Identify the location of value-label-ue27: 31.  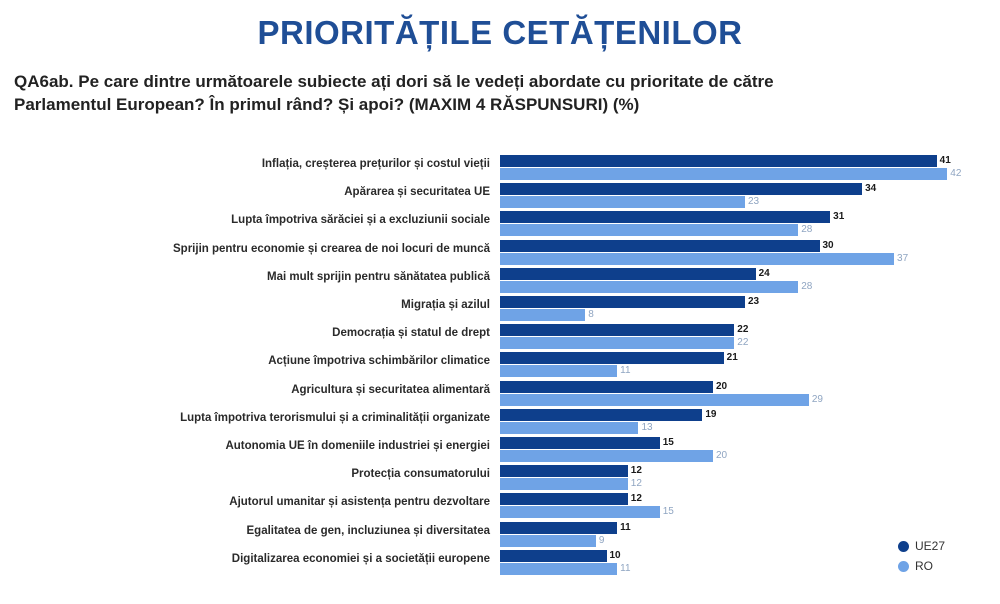
(839, 217).